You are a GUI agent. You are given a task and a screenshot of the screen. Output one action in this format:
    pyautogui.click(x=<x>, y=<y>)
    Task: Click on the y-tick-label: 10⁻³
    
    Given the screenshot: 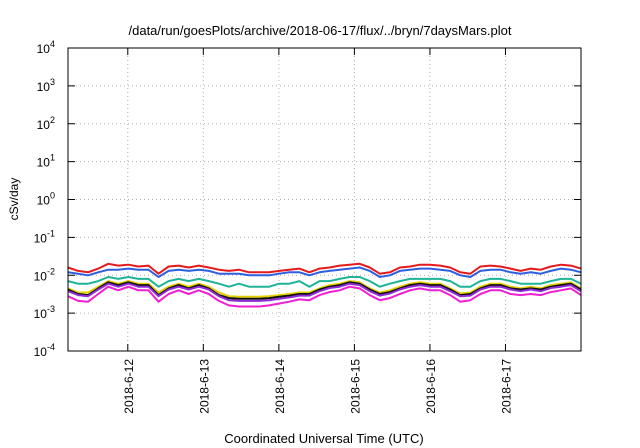 What is the action you would take?
    pyautogui.click(x=44, y=312)
    